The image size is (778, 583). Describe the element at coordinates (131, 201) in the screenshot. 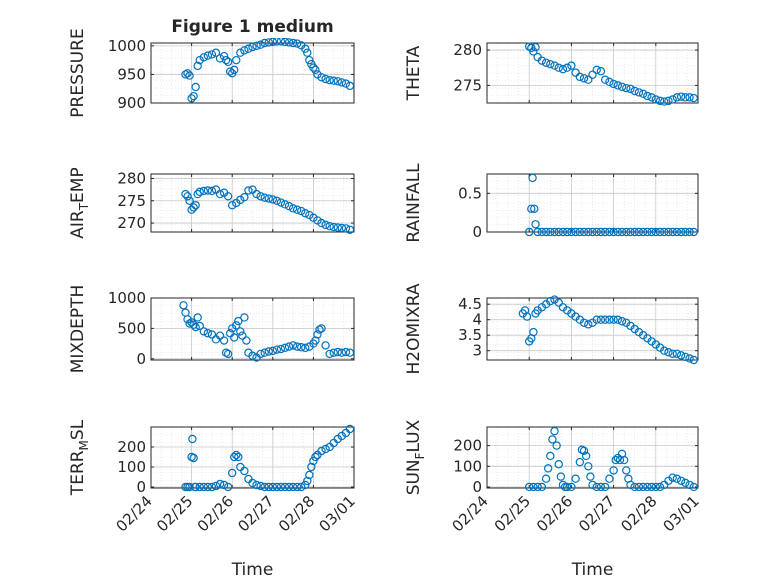

I see `y-tick-label: 275` at that location.